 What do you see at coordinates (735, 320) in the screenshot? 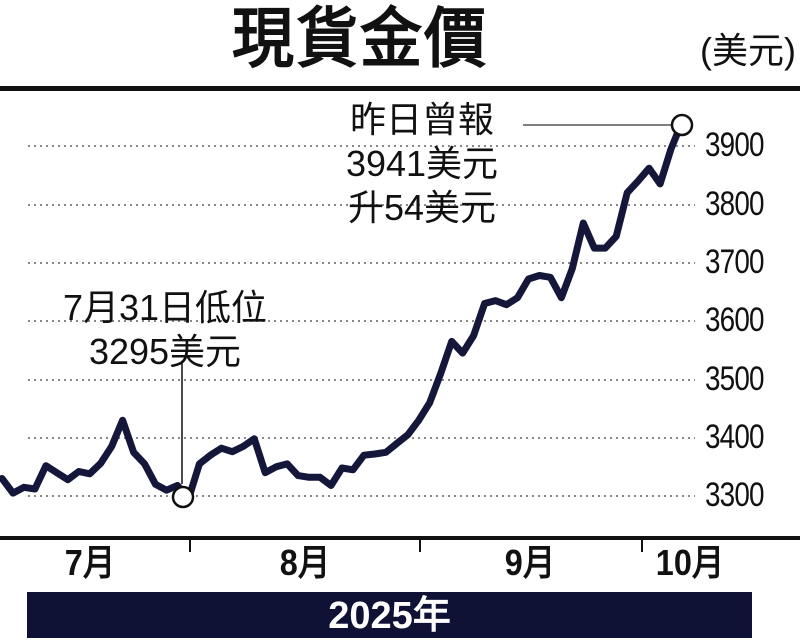
I see `y-tick-label: 3600` at bounding box center [735, 320].